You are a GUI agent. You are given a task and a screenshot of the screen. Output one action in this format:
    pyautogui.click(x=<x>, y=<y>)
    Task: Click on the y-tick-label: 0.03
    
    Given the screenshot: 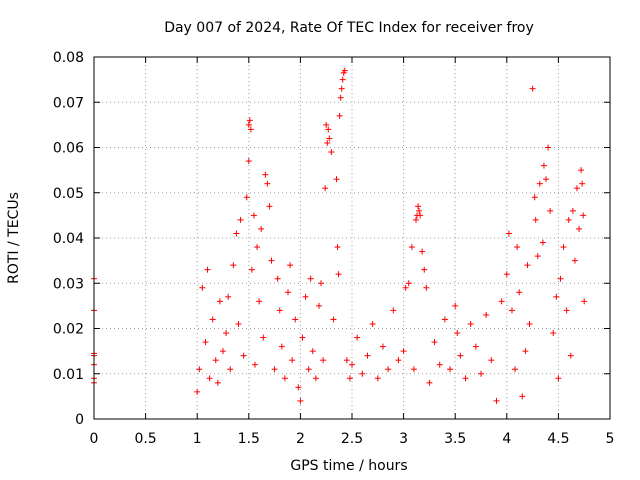 What is the action you would take?
    pyautogui.click(x=68, y=284)
    